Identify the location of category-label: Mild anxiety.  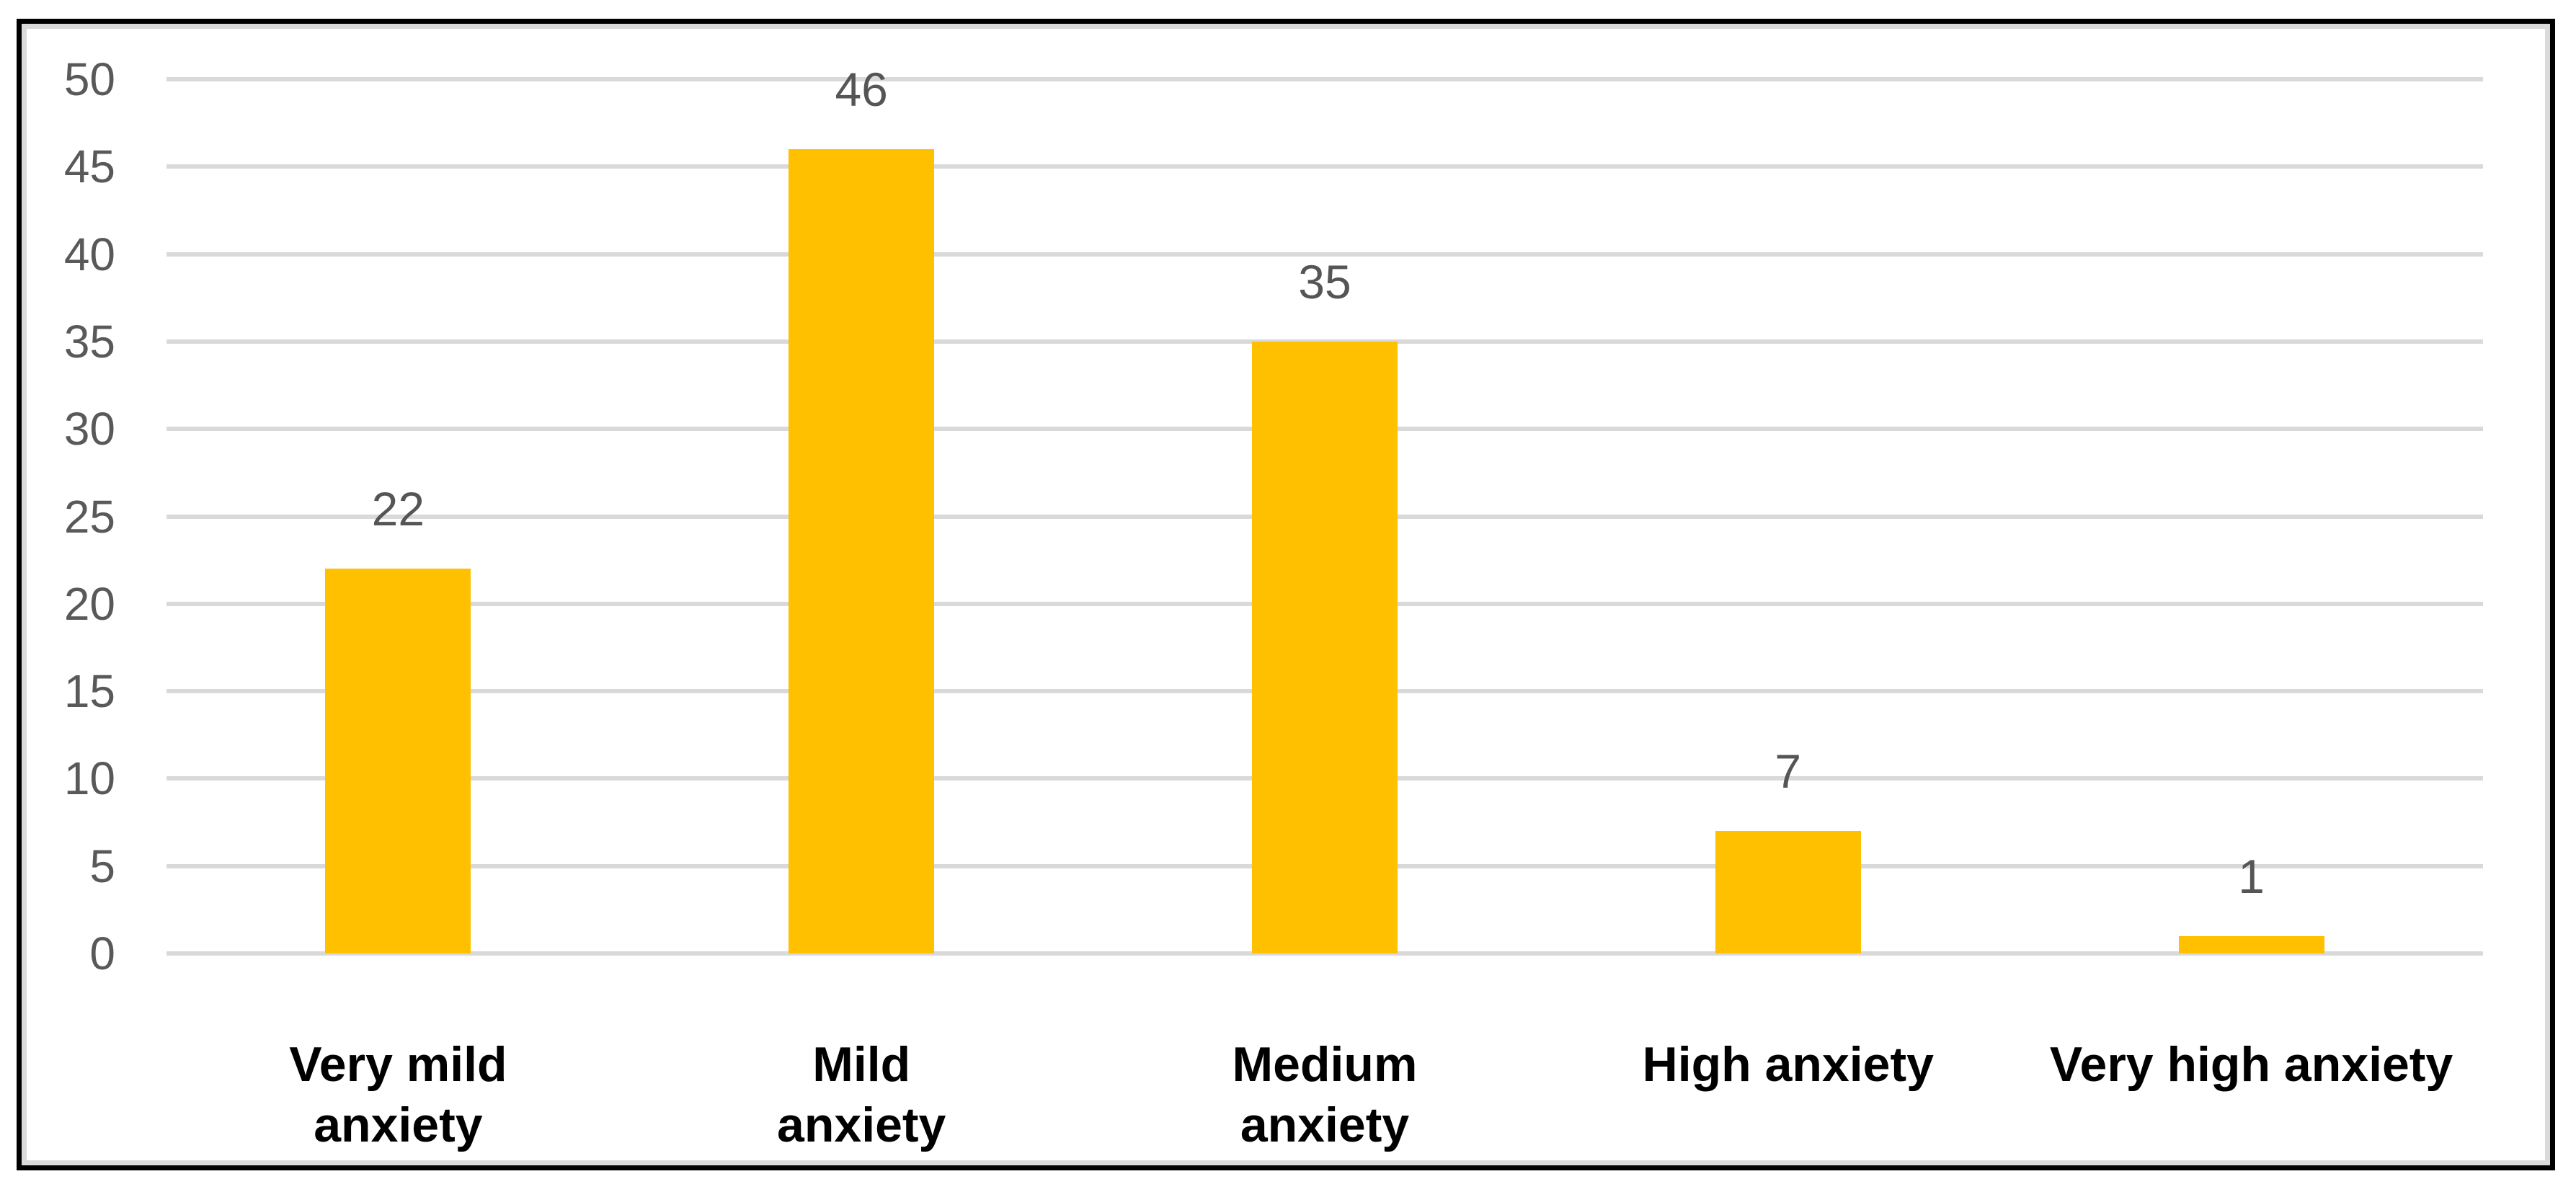
(861, 1094).